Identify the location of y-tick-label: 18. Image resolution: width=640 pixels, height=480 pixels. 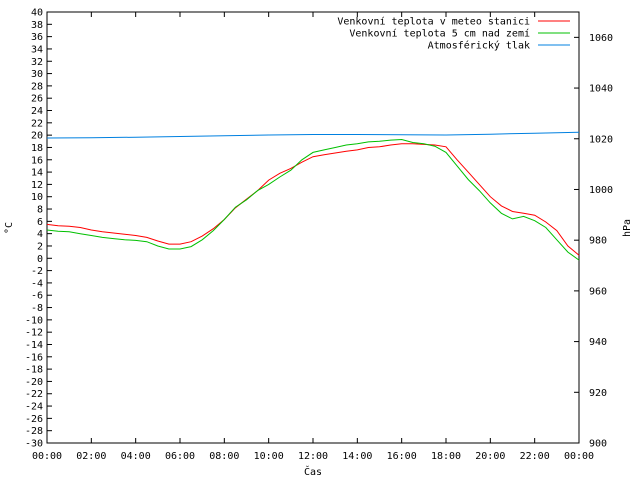
(37, 148).